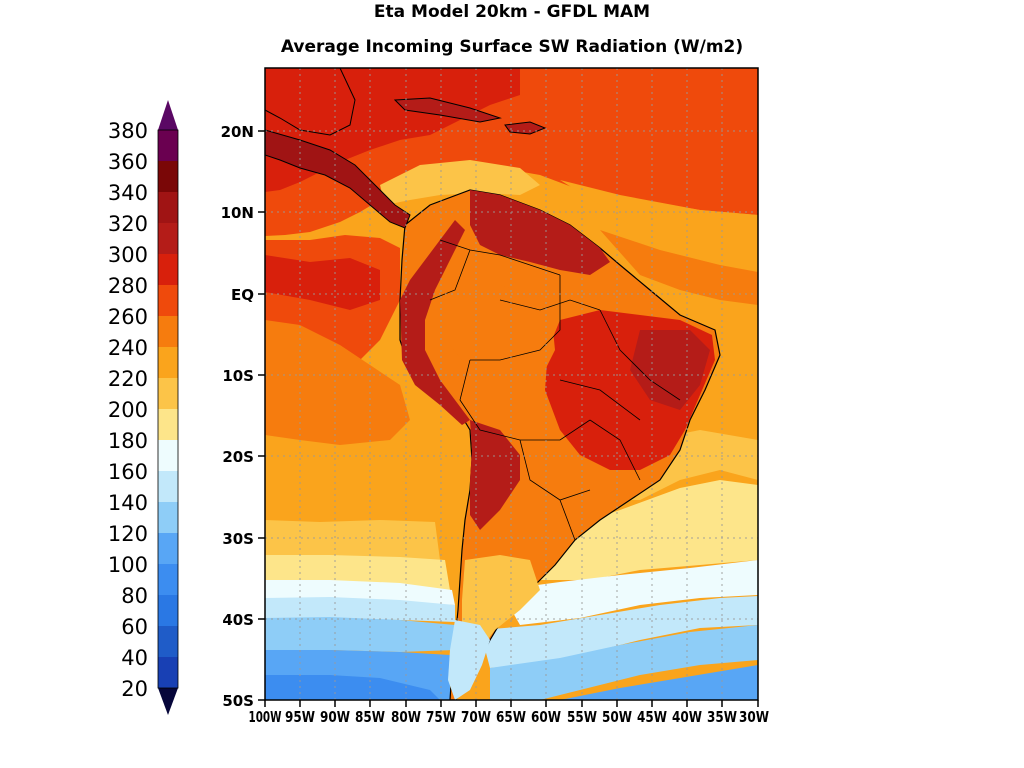  What do you see at coordinates (447, 110) in the screenshot?
I see `cuba` at bounding box center [447, 110].